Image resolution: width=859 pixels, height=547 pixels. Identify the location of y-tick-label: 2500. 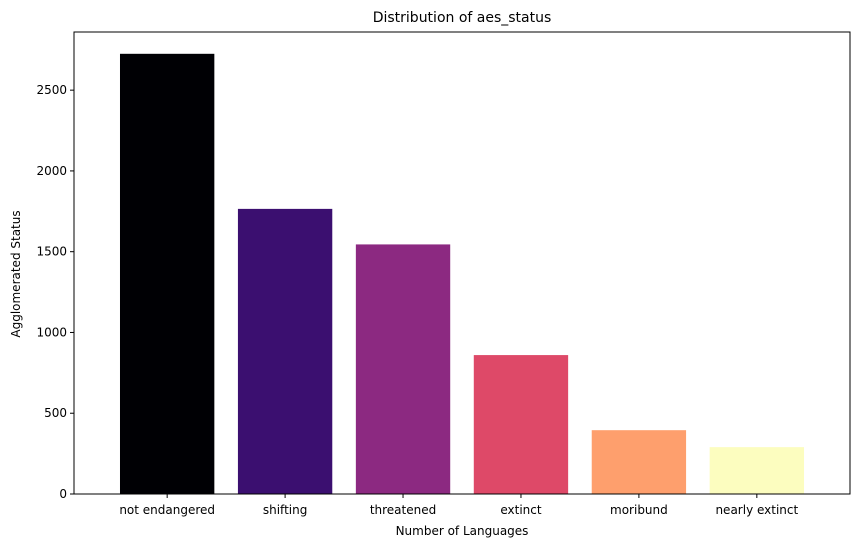
(51, 90).